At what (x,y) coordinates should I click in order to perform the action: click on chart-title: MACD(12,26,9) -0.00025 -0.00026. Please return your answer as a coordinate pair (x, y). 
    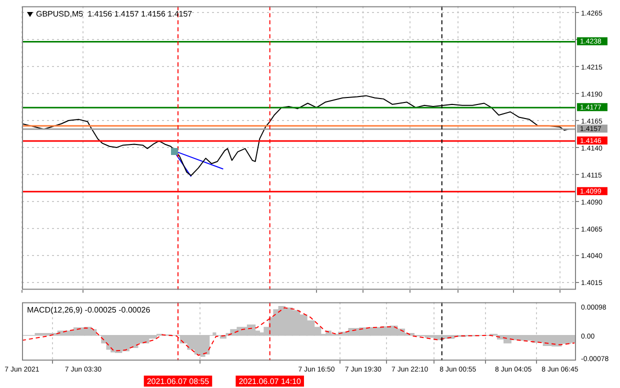
    Looking at the image, I should click on (89, 309).